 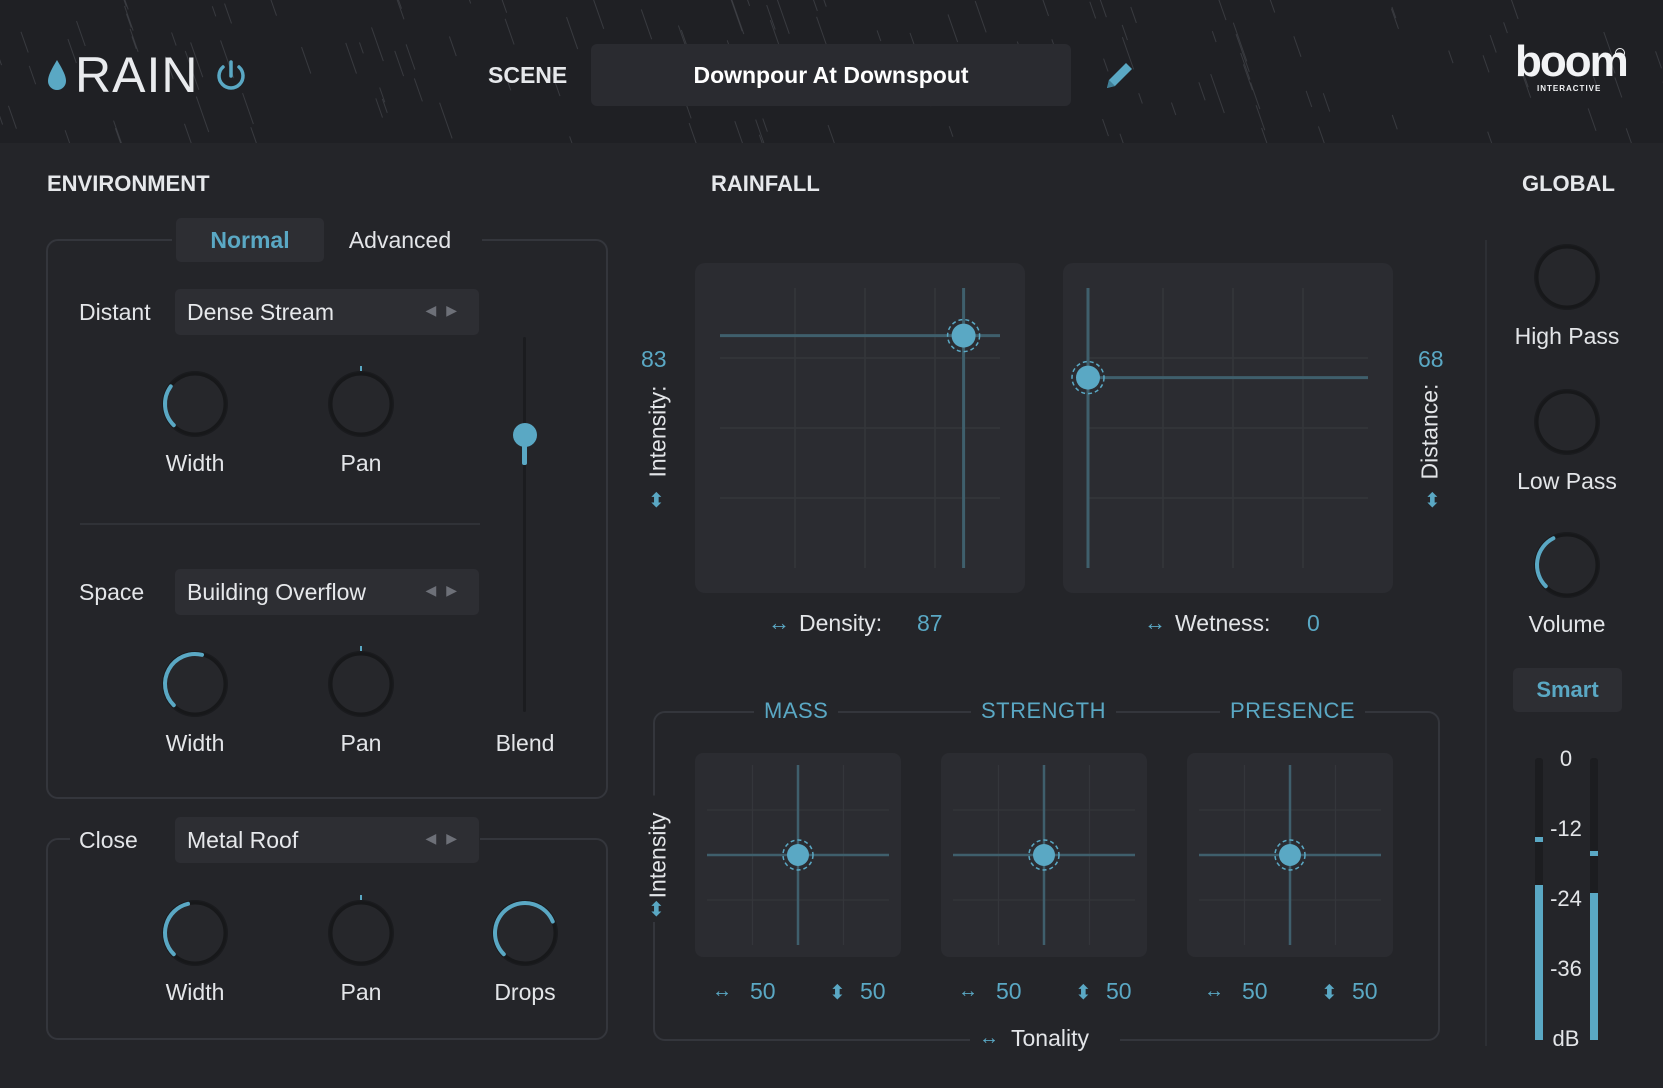 I want to click on power-icon, so click(x=231, y=76).